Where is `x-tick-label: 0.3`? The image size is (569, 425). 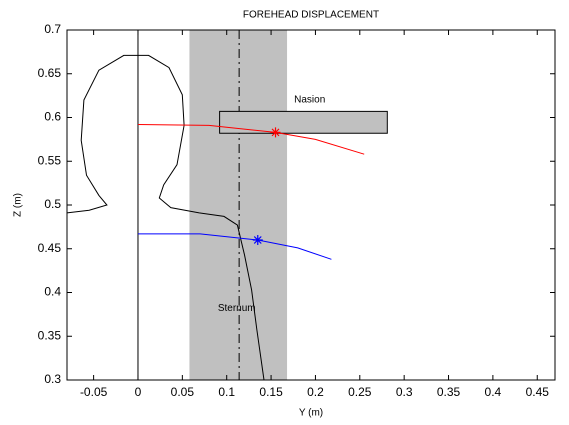 x-tick-label: 0.3 is located at coordinates (404, 392).